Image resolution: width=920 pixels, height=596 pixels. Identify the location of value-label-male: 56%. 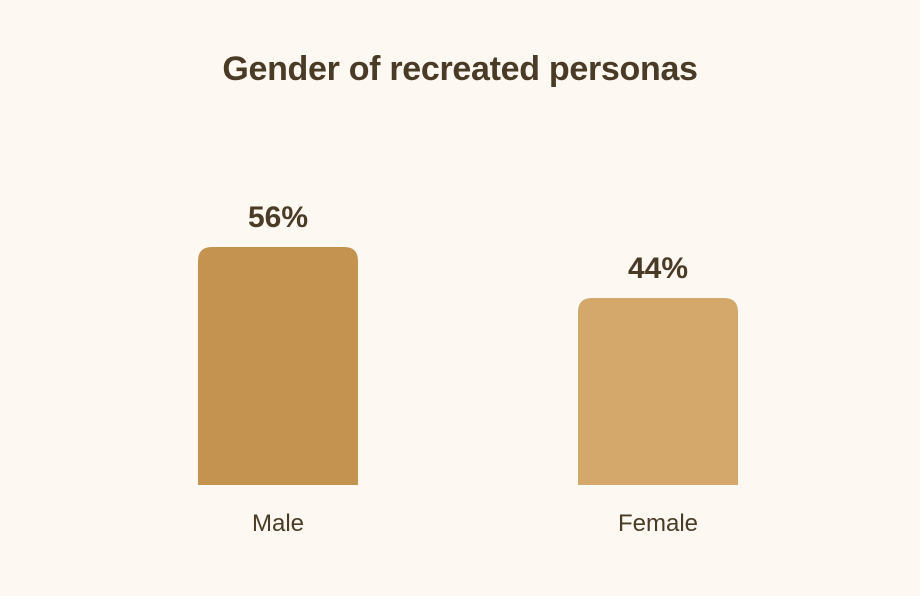
(278, 217).